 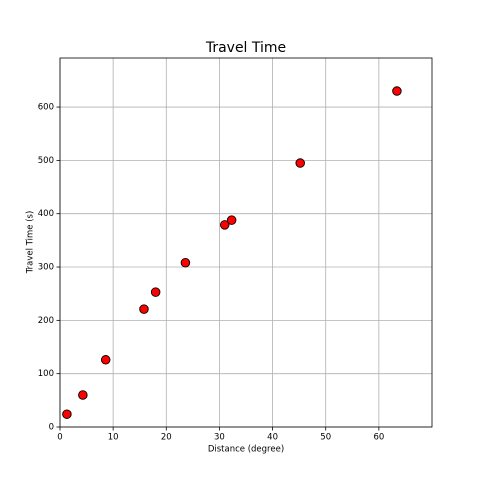 I want to click on y-axis-label: Travel Time (s), so click(x=31, y=243).